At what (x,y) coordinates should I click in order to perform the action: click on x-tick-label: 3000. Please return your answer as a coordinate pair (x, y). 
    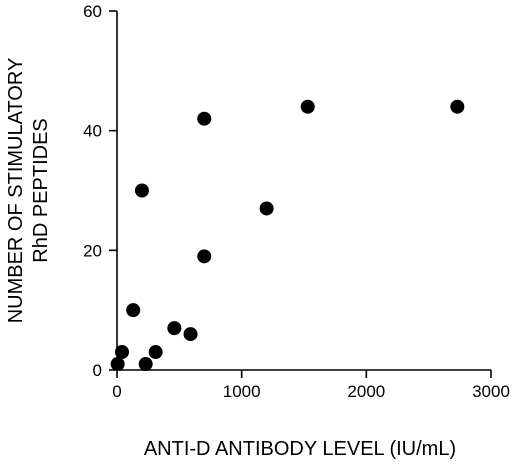
    Looking at the image, I should click on (491, 391).